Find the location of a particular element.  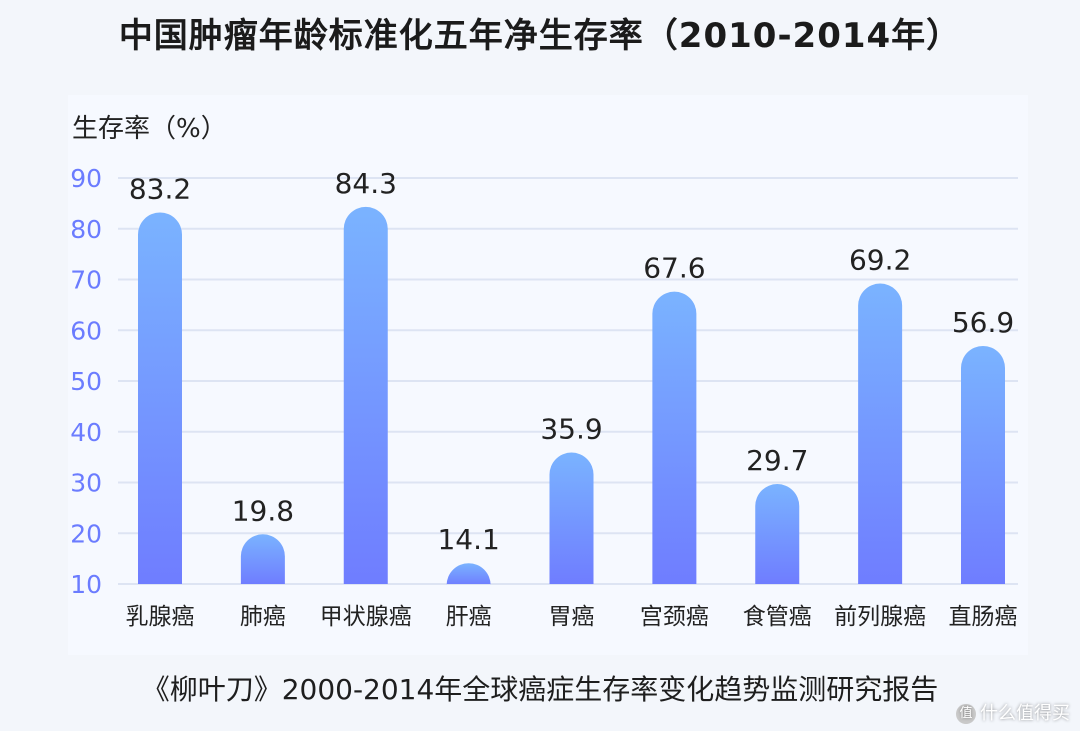

y-tick-label: 60 is located at coordinates (86, 330).